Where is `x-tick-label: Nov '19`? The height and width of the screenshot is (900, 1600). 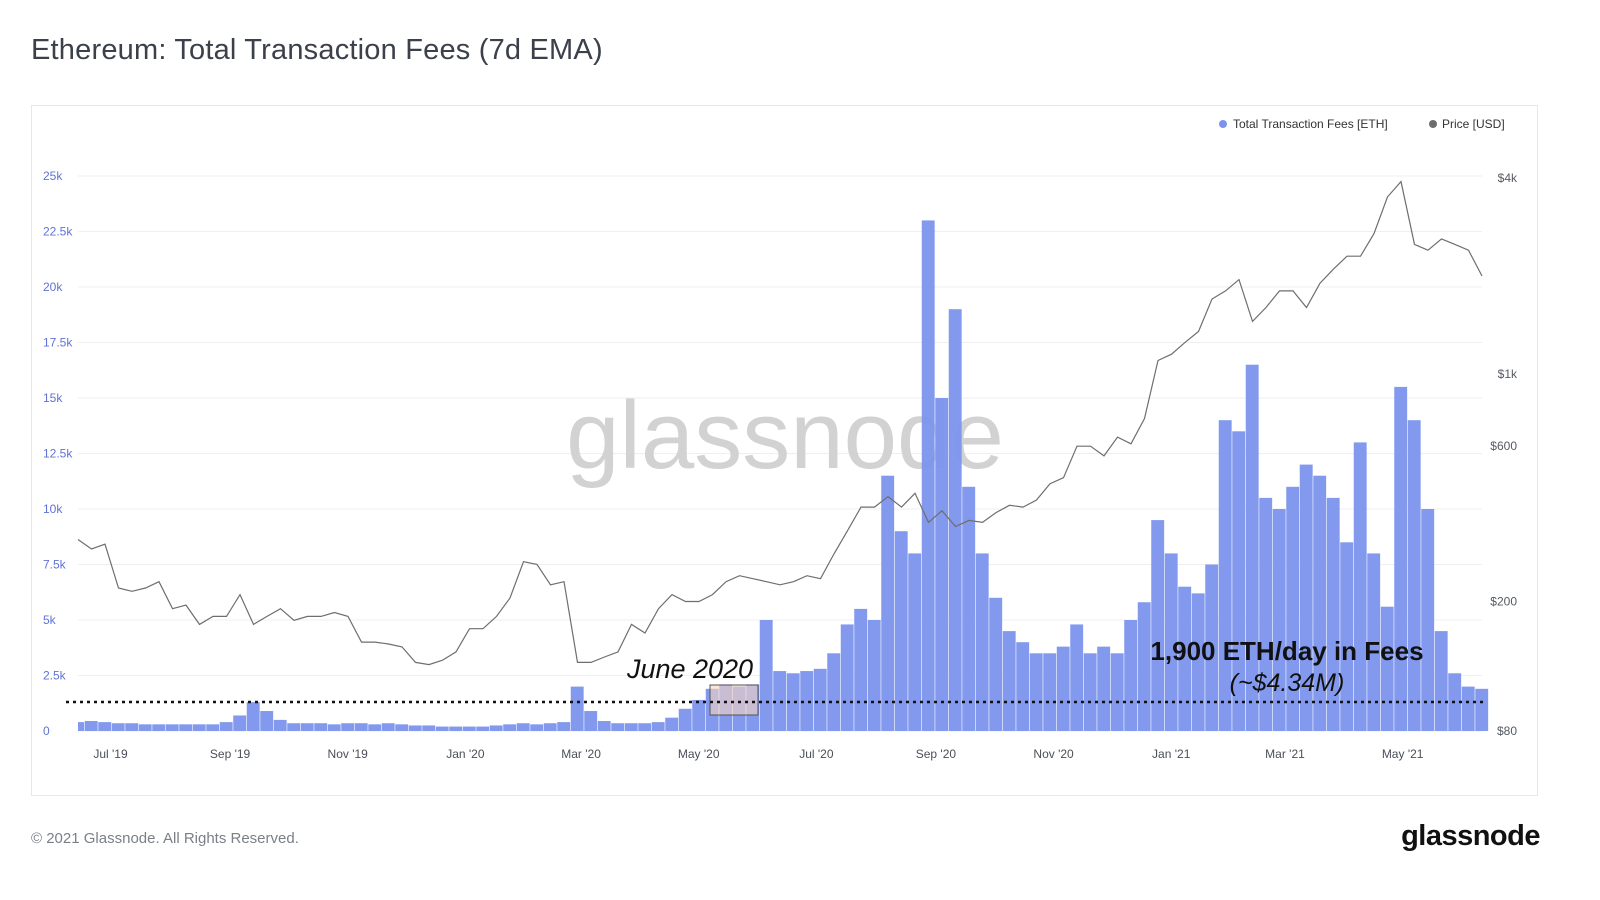
x-tick-label: Nov '19 is located at coordinates (348, 754).